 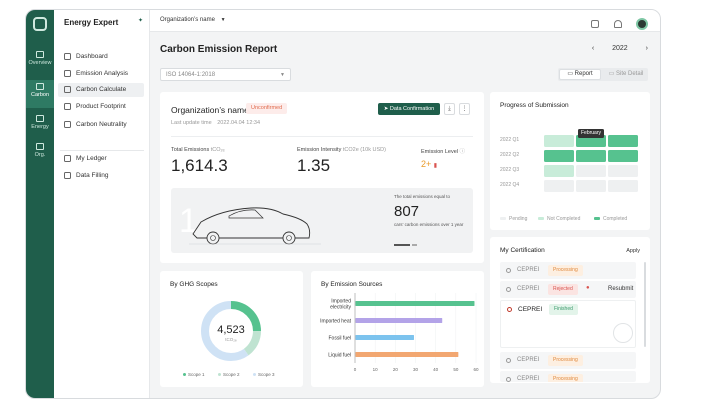 What do you see at coordinates (462, 152) in the screenshot?
I see `info-icon: ⓘ` at bounding box center [462, 152].